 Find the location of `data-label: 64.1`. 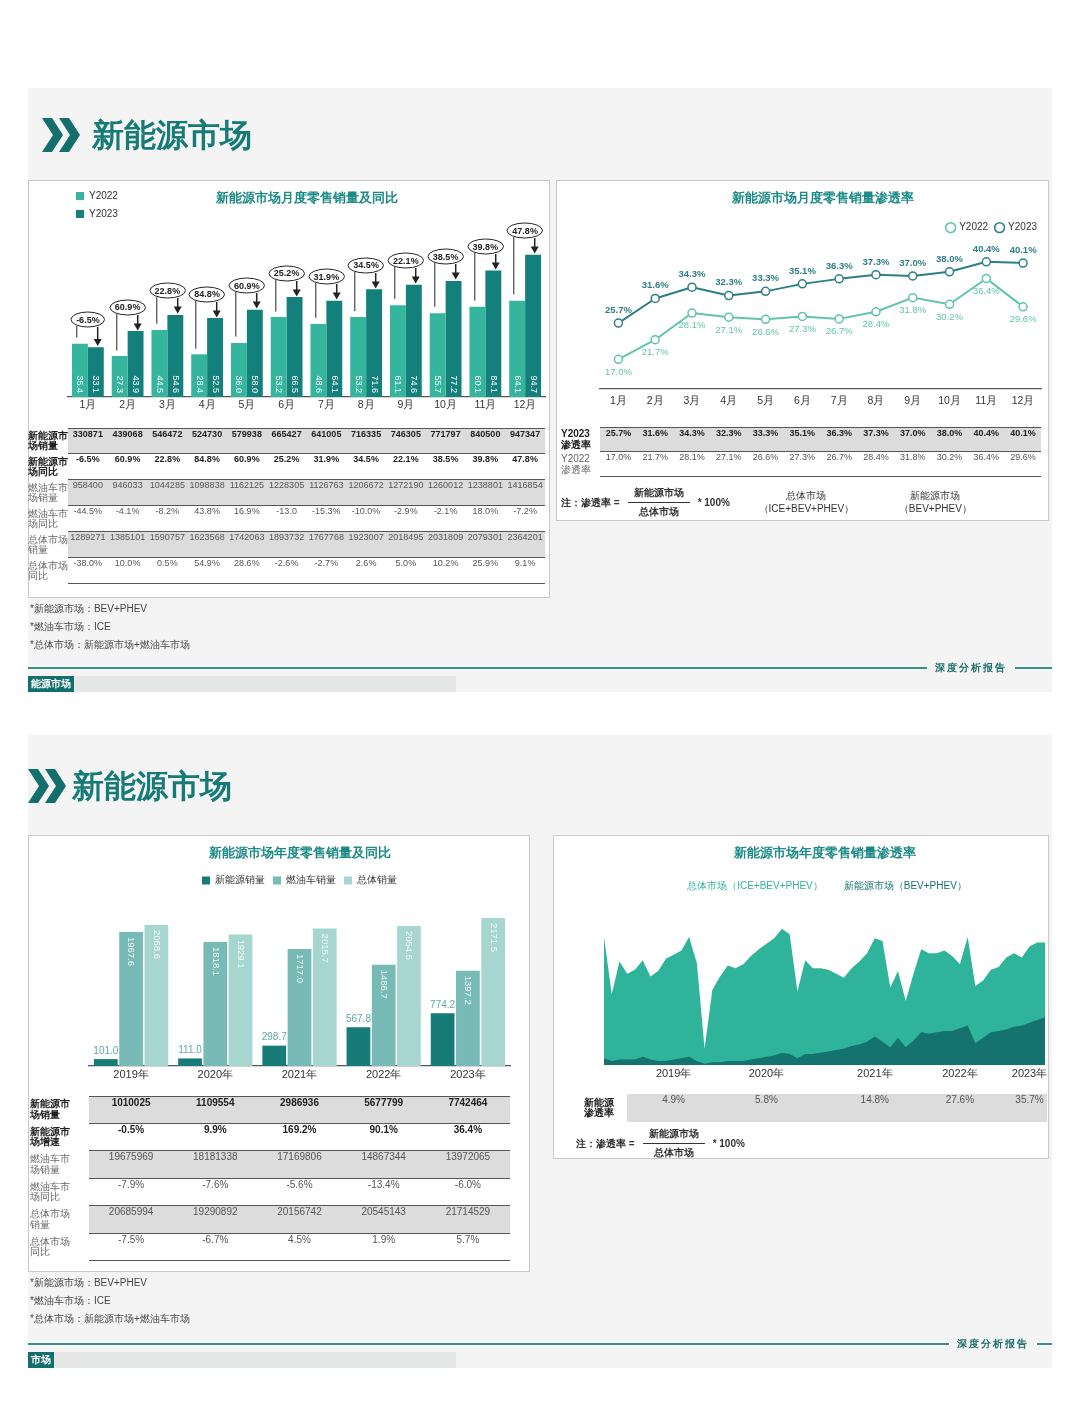

data-label: 64.1 is located at coordinates (334, 384).